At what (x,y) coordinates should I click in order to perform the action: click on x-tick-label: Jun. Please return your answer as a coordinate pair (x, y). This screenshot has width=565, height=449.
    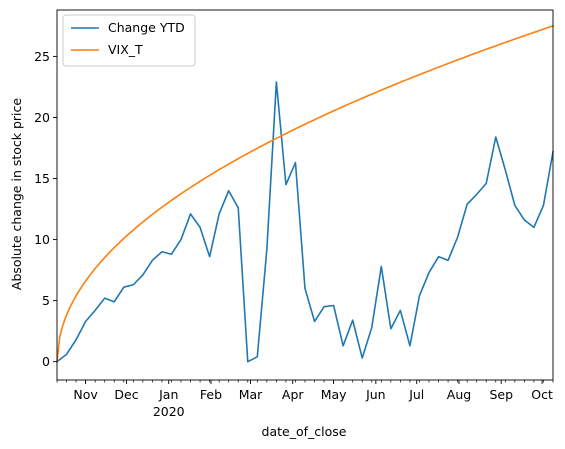
    Looking at the image, I should click on (375, 394).